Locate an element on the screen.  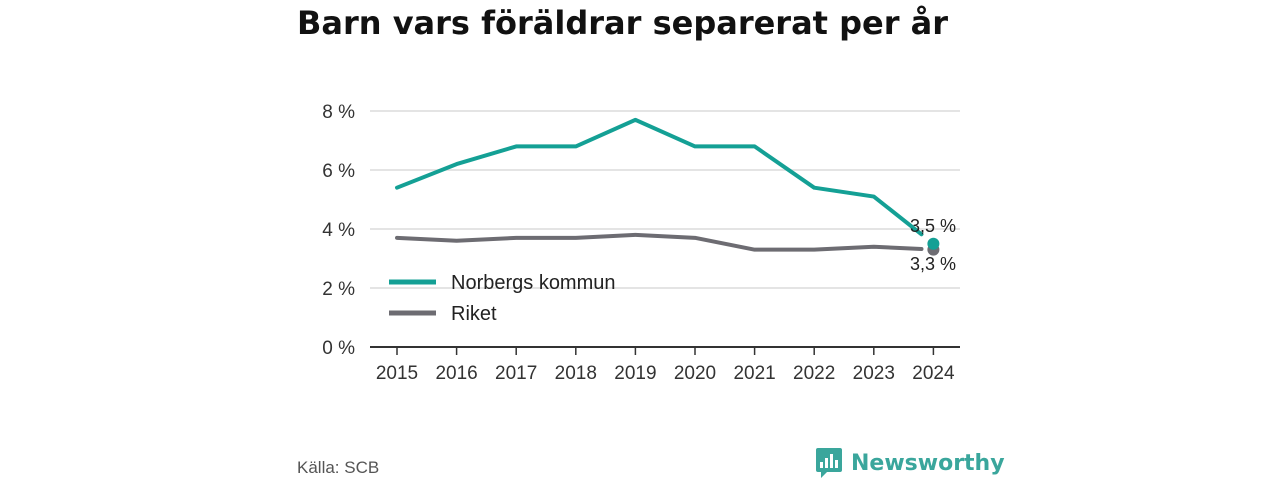
series-line-norberg is located at coordinates (659, 177).